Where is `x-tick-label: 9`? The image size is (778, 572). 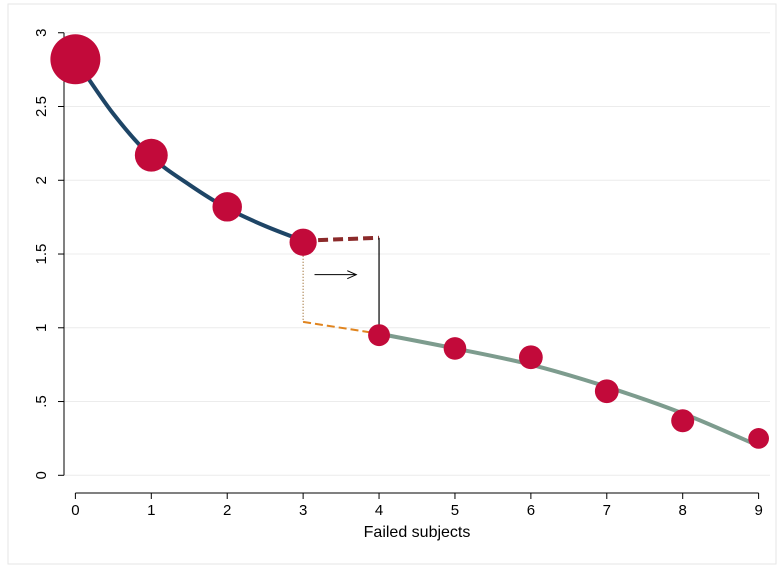 x-tick-label: 9 is located at coordinates (758, 510).